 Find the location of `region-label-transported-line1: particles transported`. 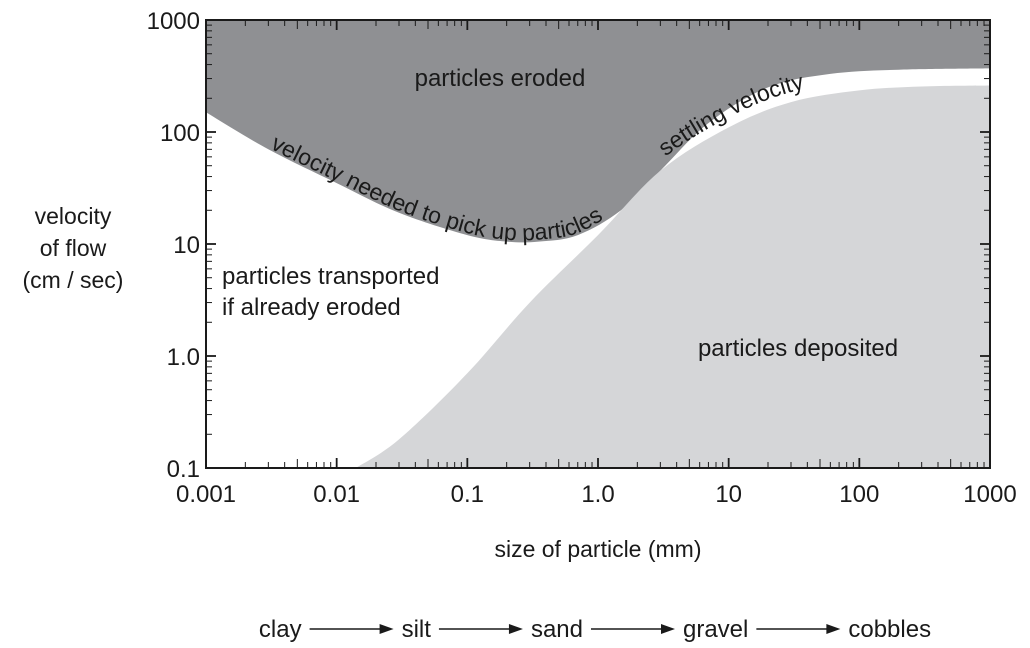

region-label-transported-line1: particles transported is located at coordinates (330, 276).